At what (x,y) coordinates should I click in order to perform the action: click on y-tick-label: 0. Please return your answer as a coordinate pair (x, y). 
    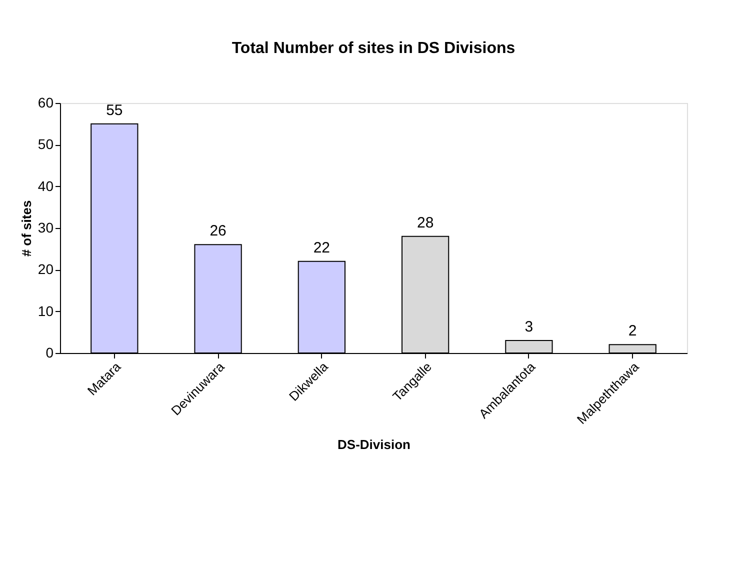
    Looking at the image, I should click on (50, 352).